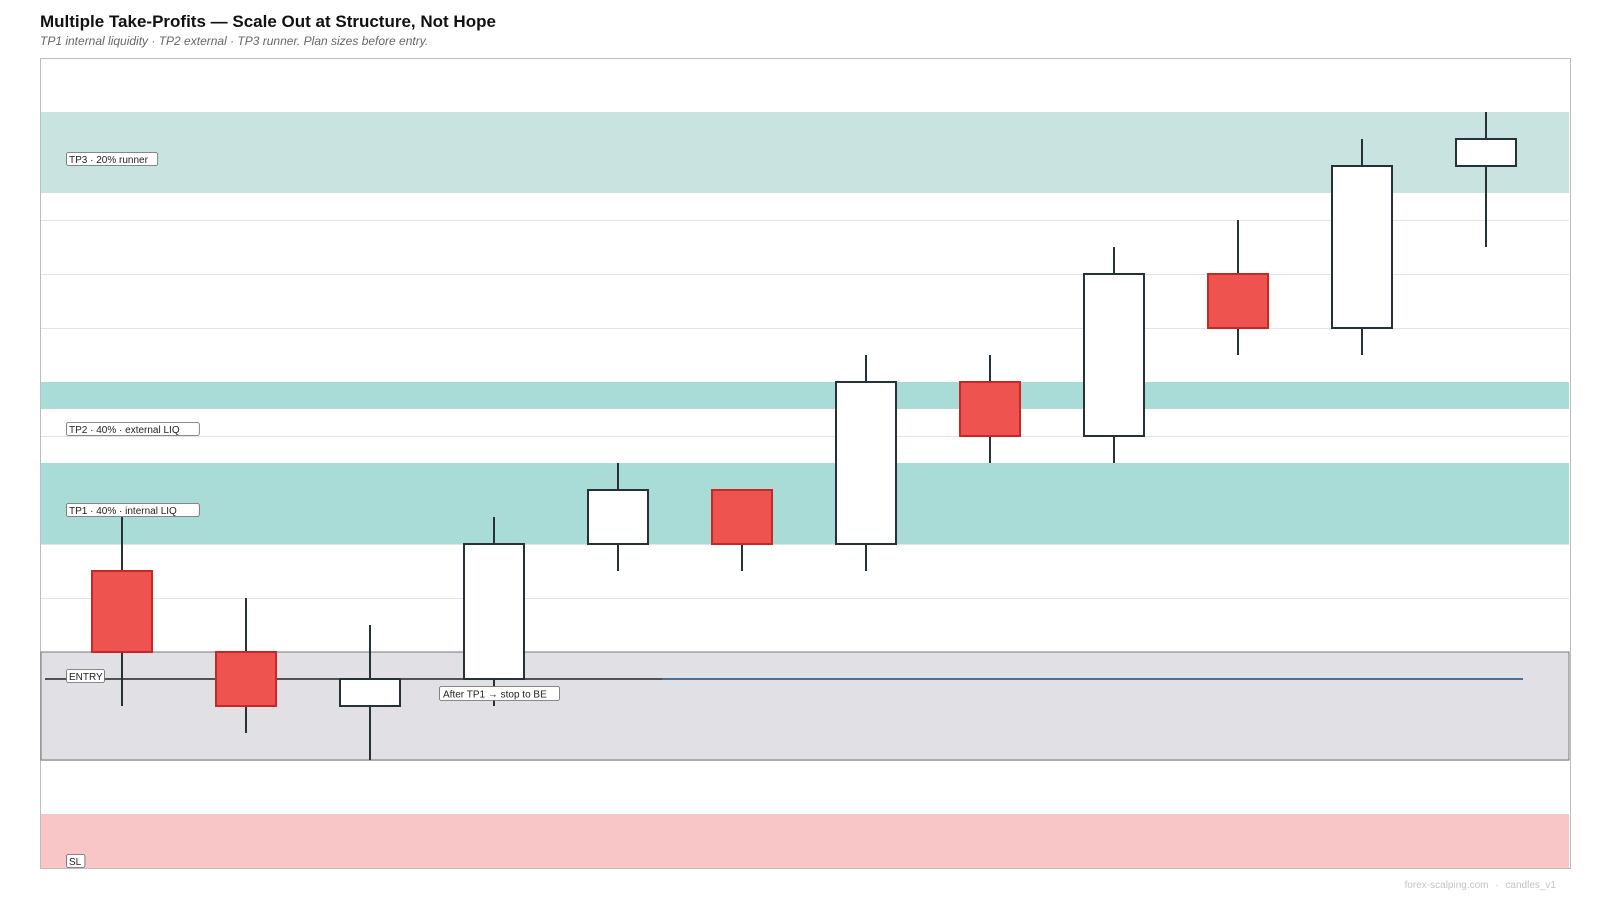 This screenshot has height=900, width=1600. I want to click on zone-entry, so click(805, 706).